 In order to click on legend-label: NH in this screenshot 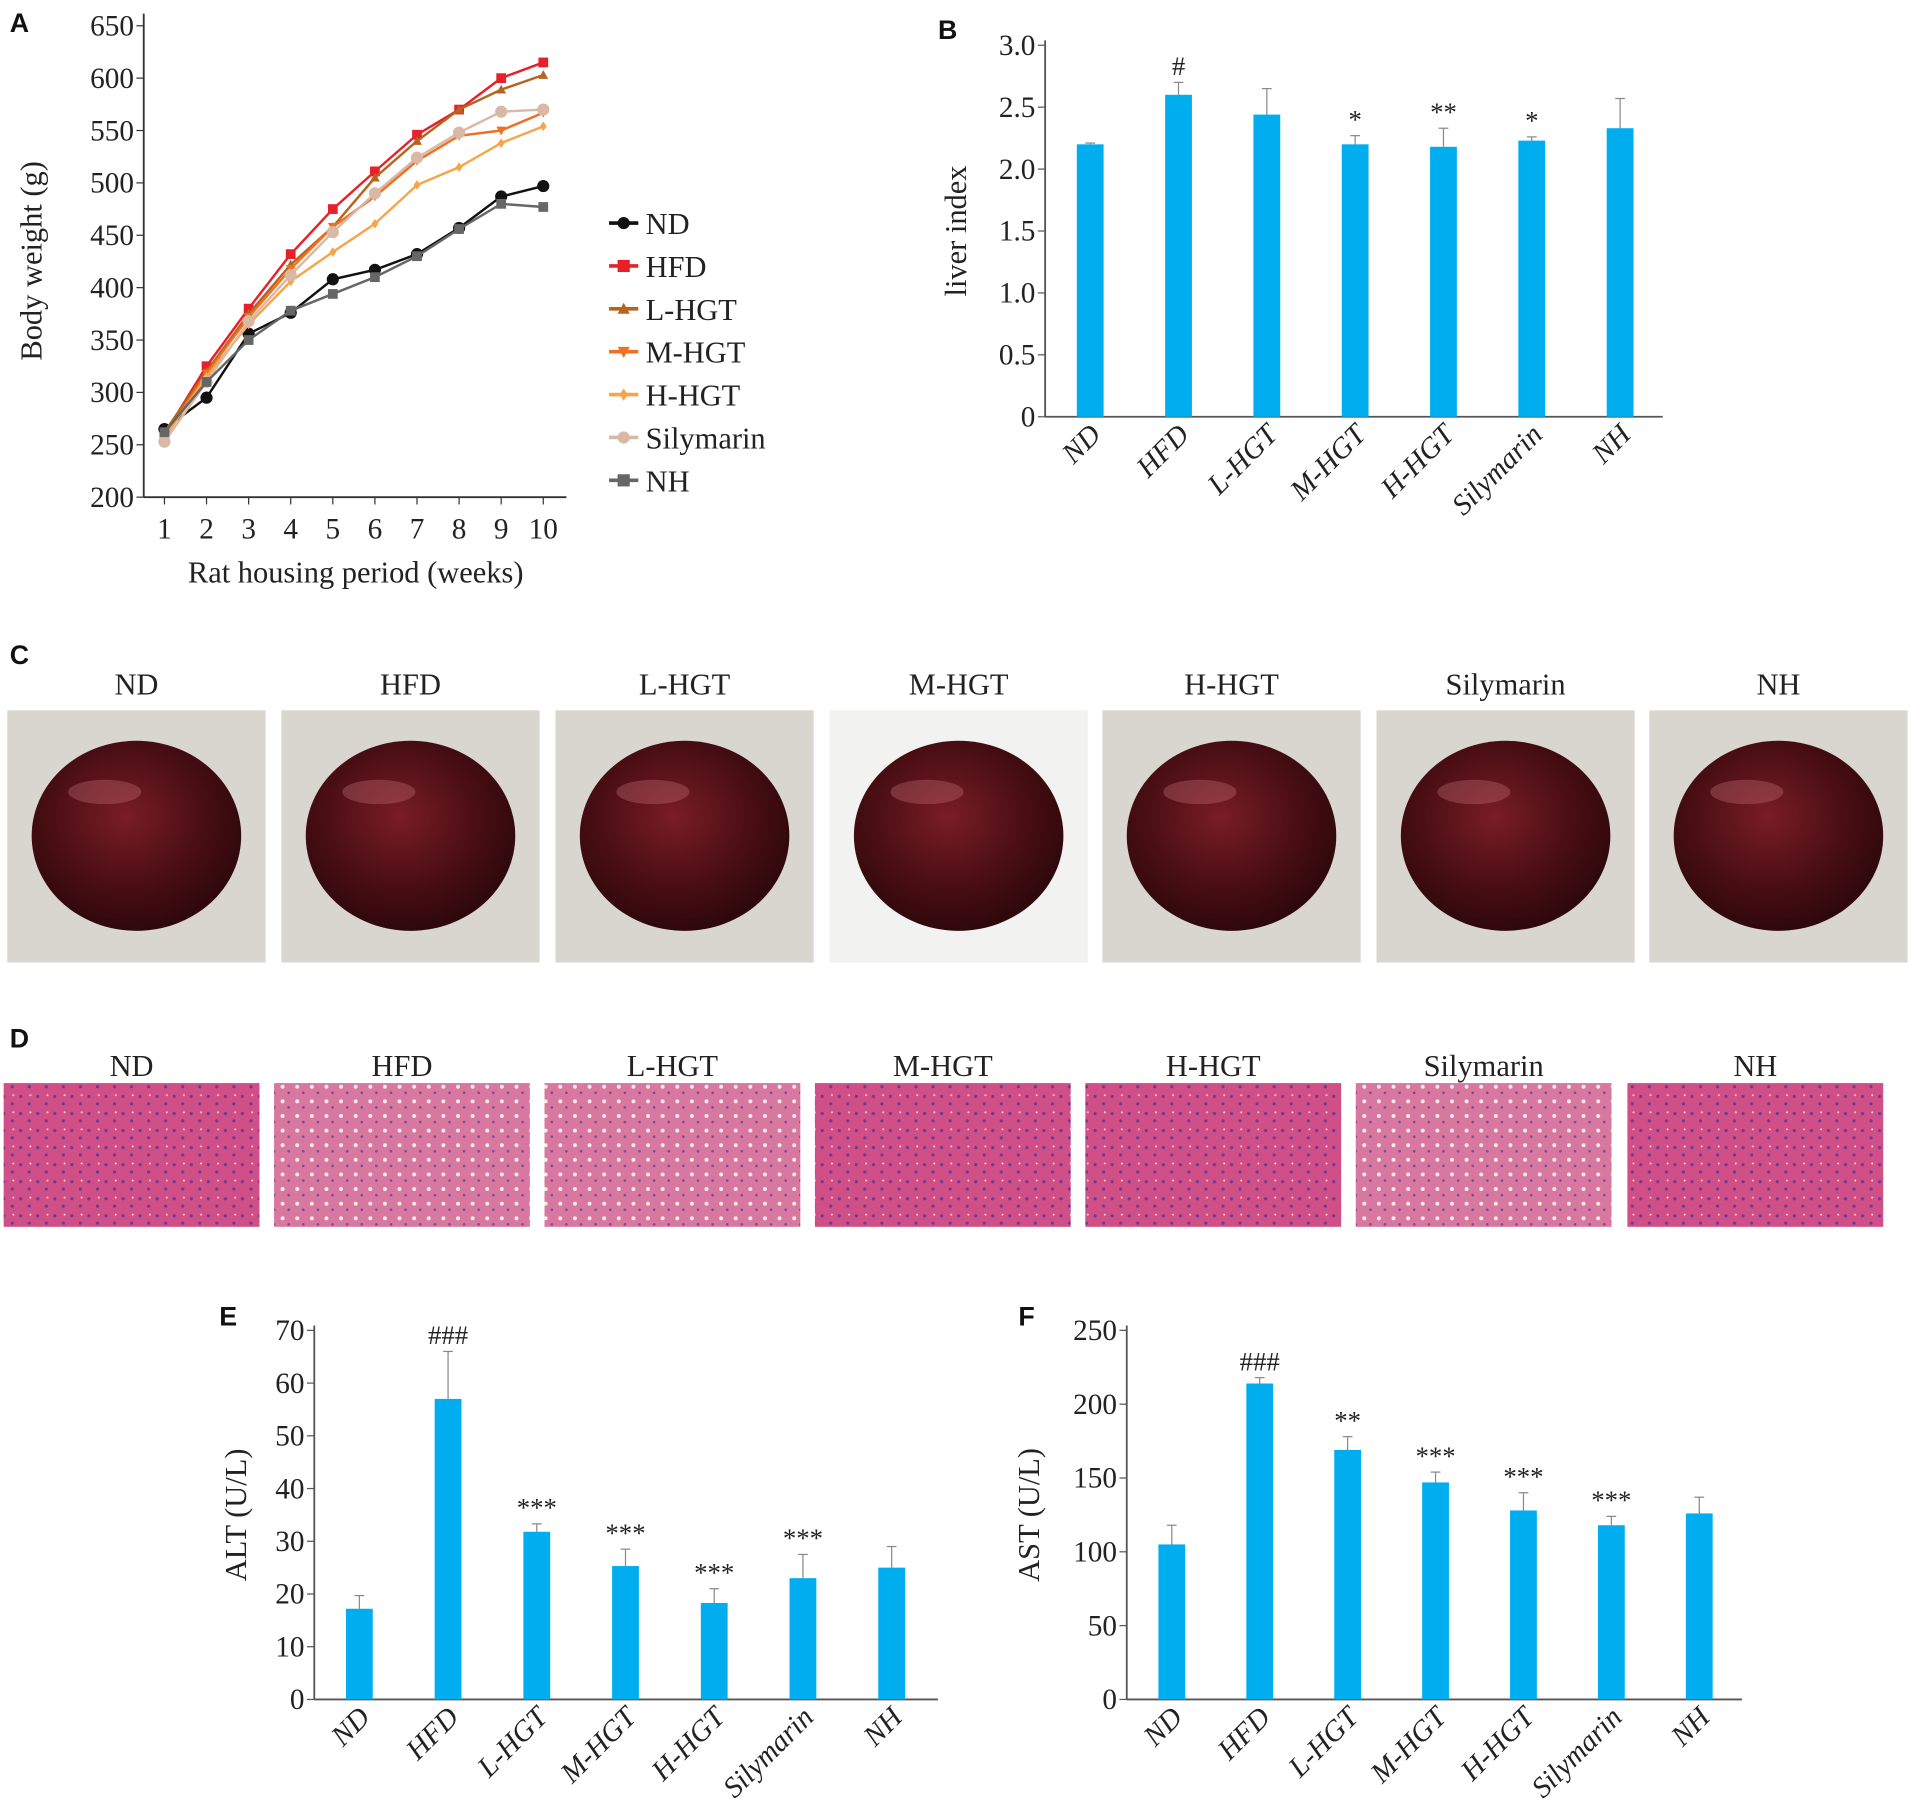, I will do `click(668, 481)`.